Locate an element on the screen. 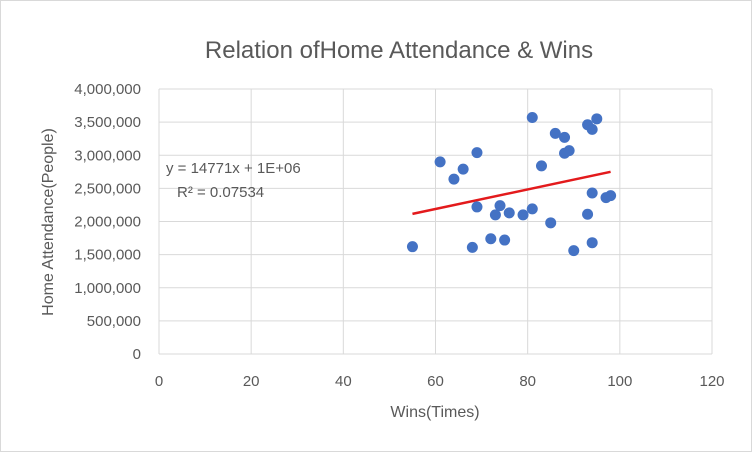  chart-title: Relation ofHome Attendance & Wins is located at coordinates (399, 50).